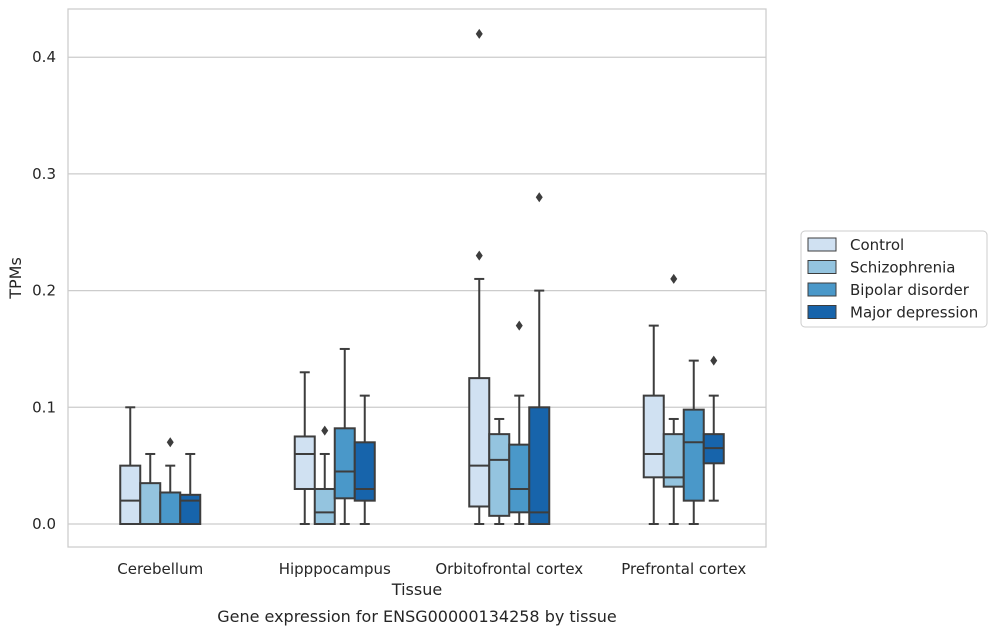  Describe the element at coordinates (914, 313) in the screenshot. I see `legend-label: Major depression` at that location.